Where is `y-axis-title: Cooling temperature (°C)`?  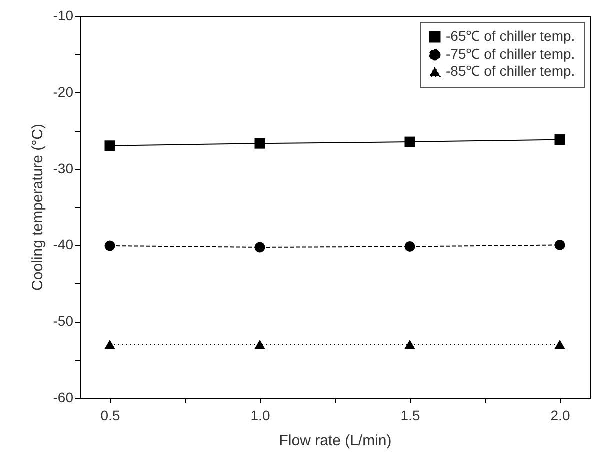
y-axis-title: Cooling temperature (°C) is located at coordinates (37, 207).